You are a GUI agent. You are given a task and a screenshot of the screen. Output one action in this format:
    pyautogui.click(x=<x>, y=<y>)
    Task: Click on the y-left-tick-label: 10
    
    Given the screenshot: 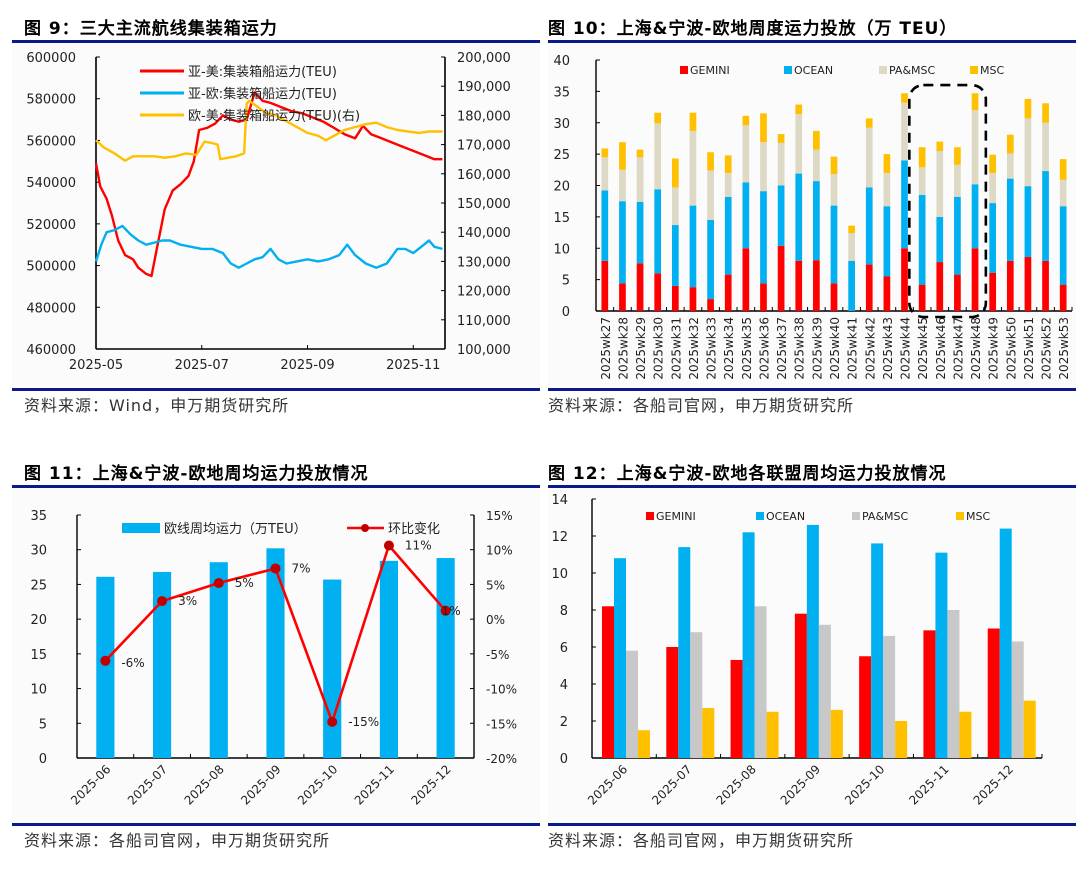 What is the action you would take?
    pyautogui.click(x=38, y=690)
    